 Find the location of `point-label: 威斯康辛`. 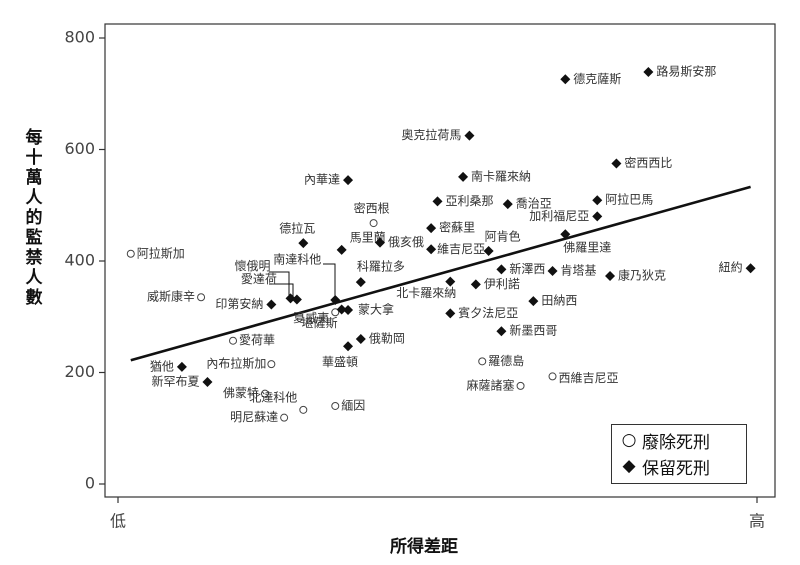

point-label: 威斯康辛 is located at coordinates (171, 296).